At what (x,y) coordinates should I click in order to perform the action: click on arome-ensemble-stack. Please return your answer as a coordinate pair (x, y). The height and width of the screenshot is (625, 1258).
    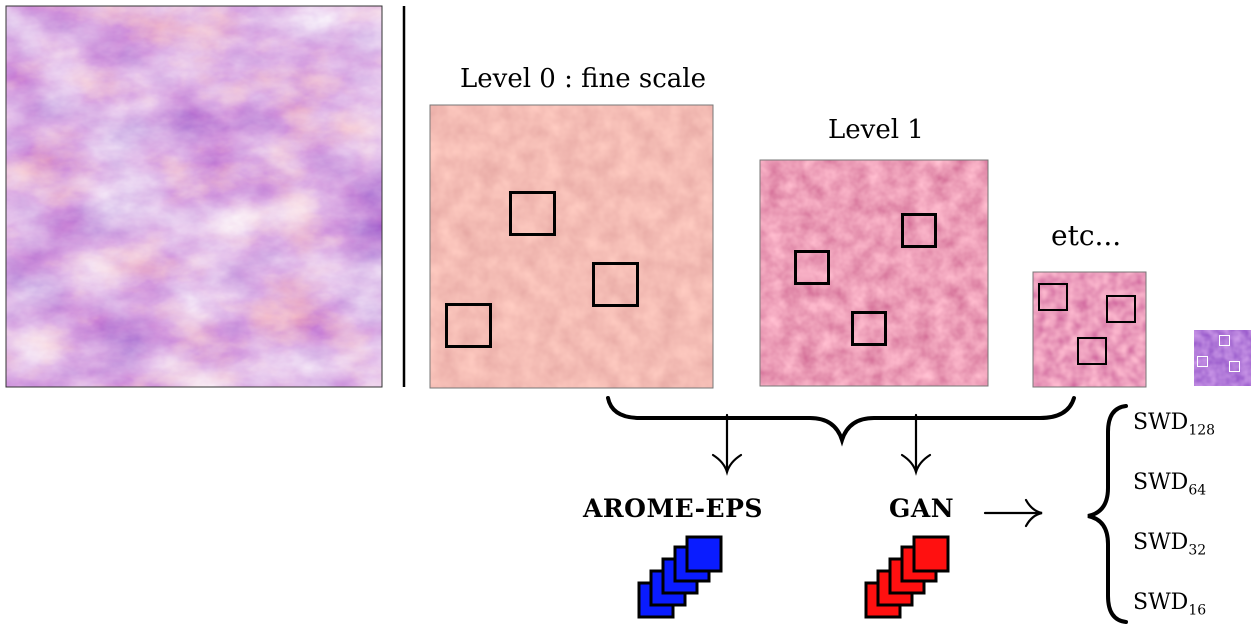
    Looking at the image, I should click on (680, 577).